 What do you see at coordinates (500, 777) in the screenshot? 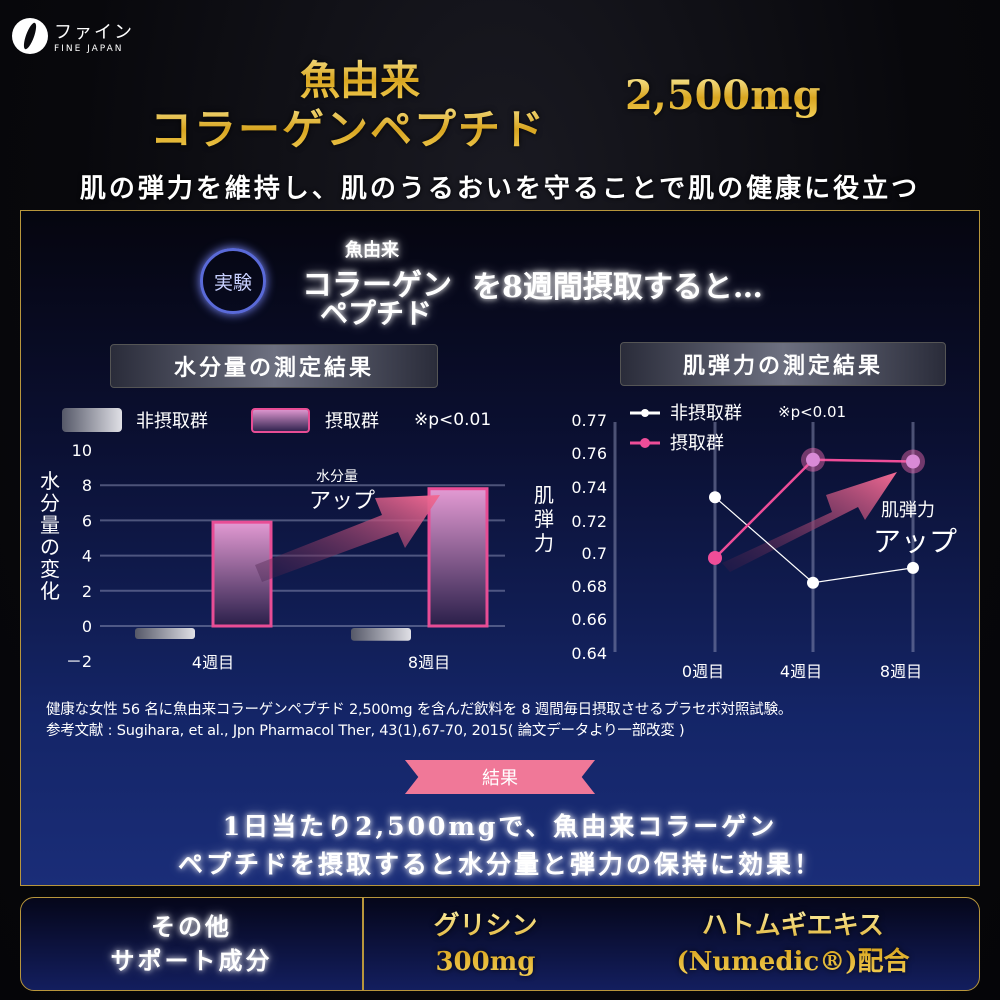
I see `result-ribbon: 結果` at bounding box center [500, 777].